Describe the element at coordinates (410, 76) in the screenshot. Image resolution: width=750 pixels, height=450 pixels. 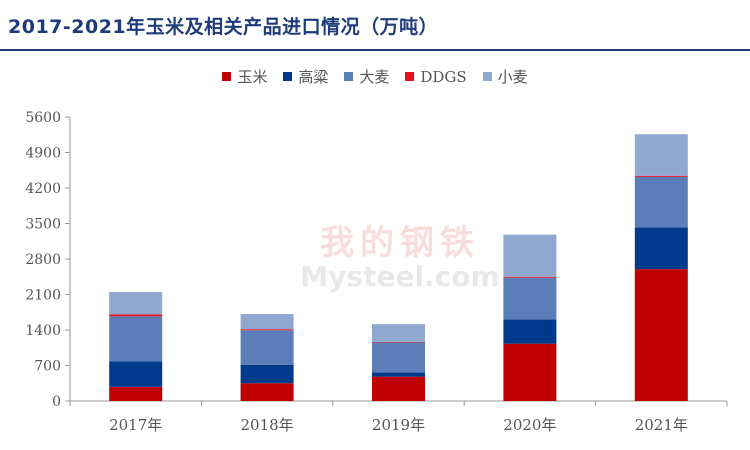
I see `legend-swatch-ddgs` at that location.